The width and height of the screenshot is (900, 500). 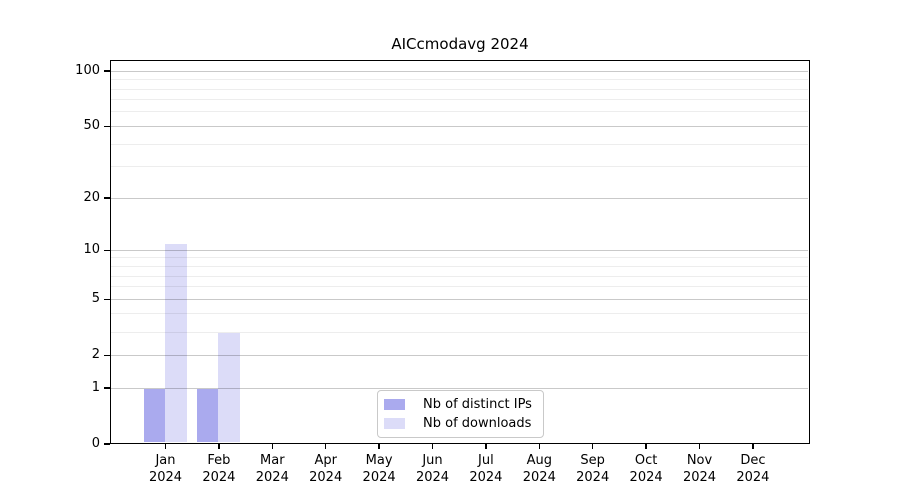 What do you see at coordinates (753, 460) in the screenshot?
I see `x-tick-month: Dec` at bounding box center [753, 460].